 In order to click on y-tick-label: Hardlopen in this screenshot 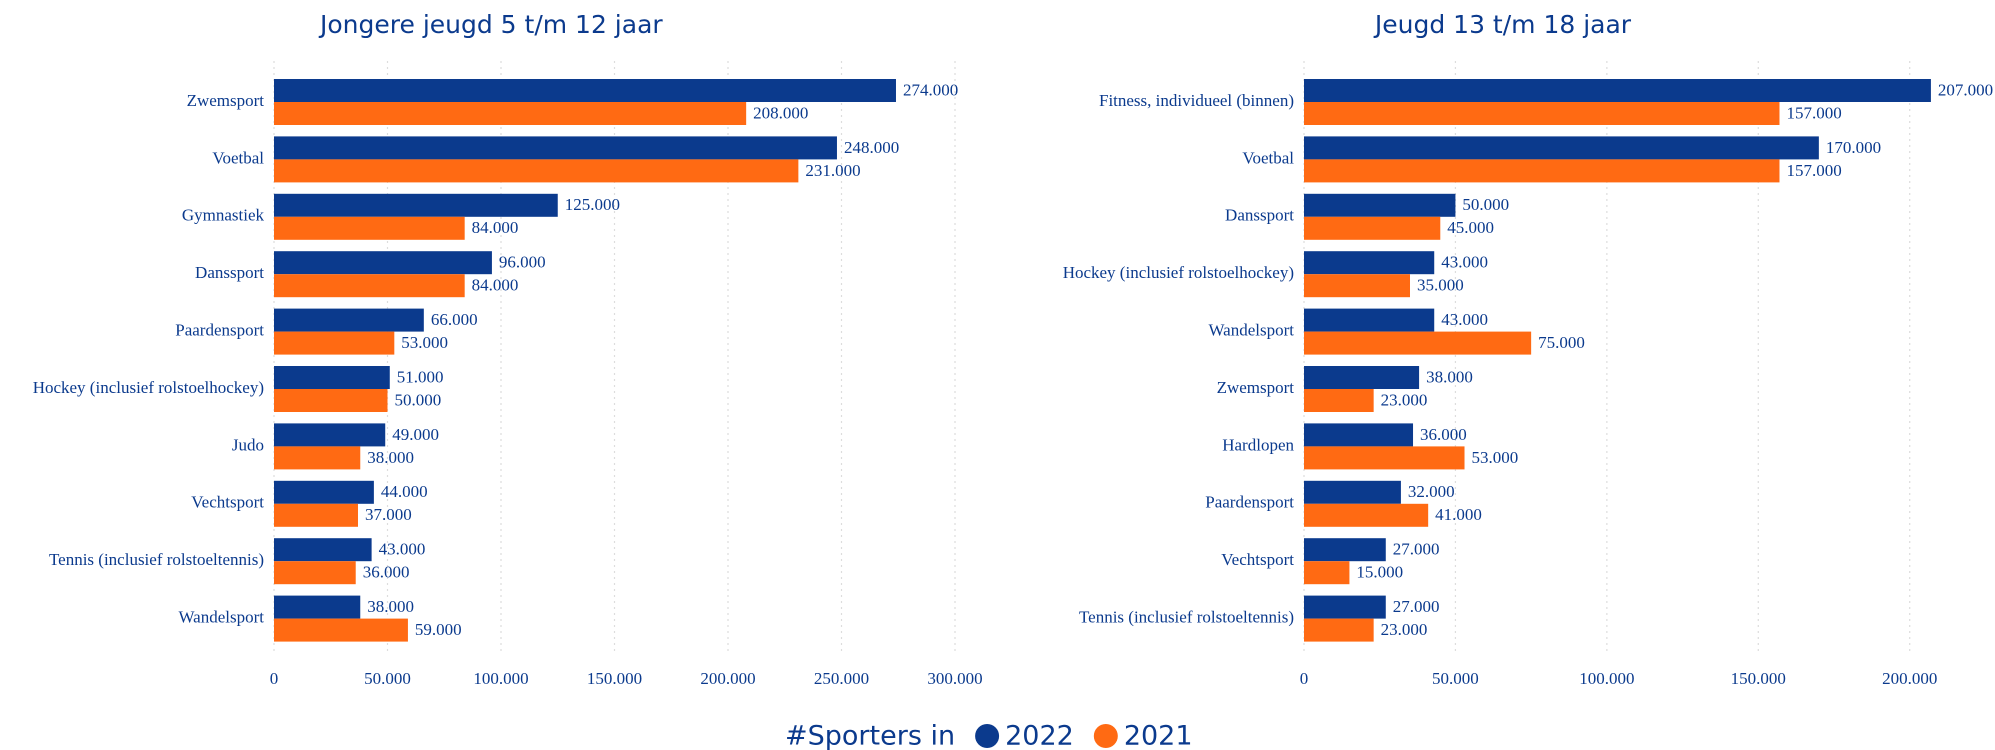, I will do `click(1258, 444)`.